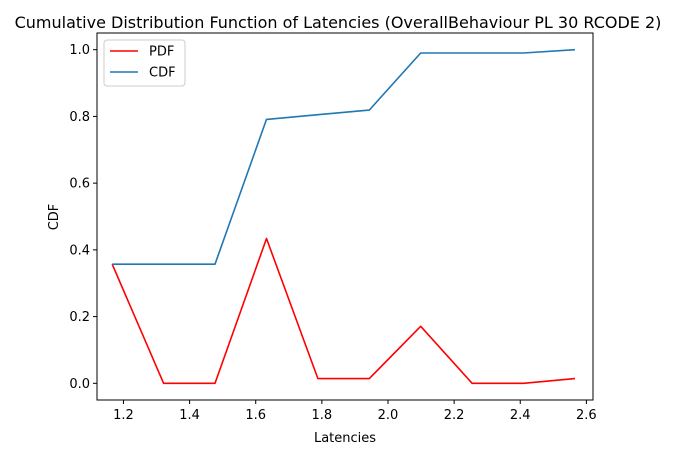 The image size is (690, 455). I want to click on x-tick-label: 1.6, so click(255, 415).